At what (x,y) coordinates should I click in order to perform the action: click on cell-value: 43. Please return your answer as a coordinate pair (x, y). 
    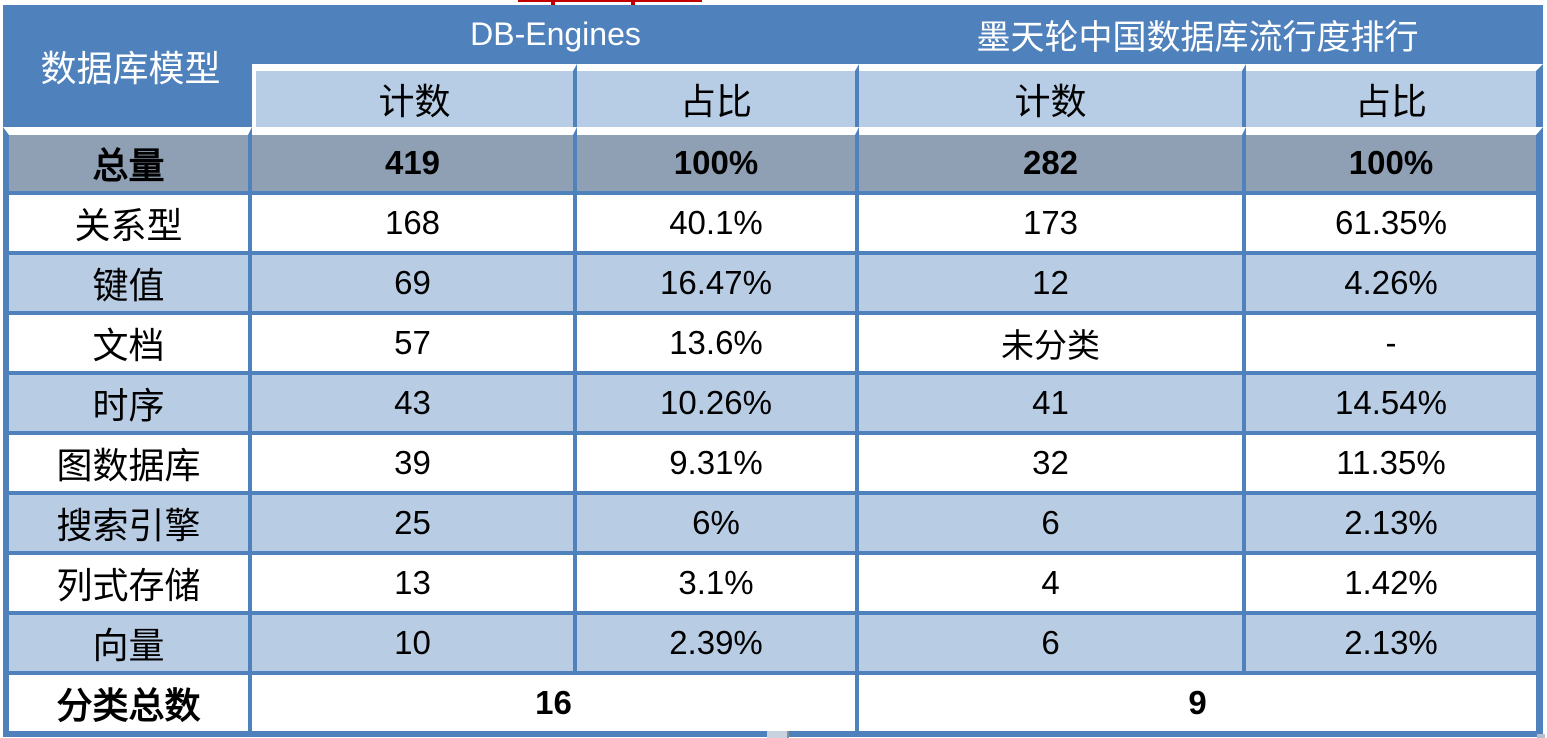
    Looking at the image, I should click on (414, 405).